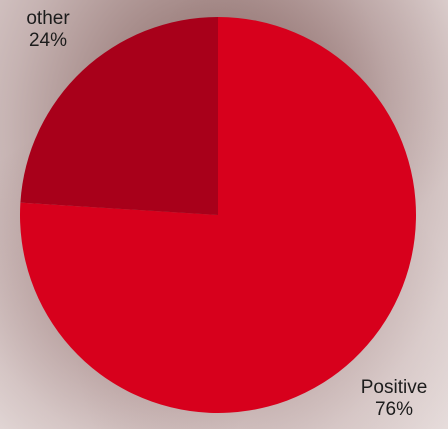 This screenshot has width=448, height=429. What do you see at coordinates (48, 40) in the screenshot?
I see `slice-label-other-value: 24%` at bounding box center [48, 40].